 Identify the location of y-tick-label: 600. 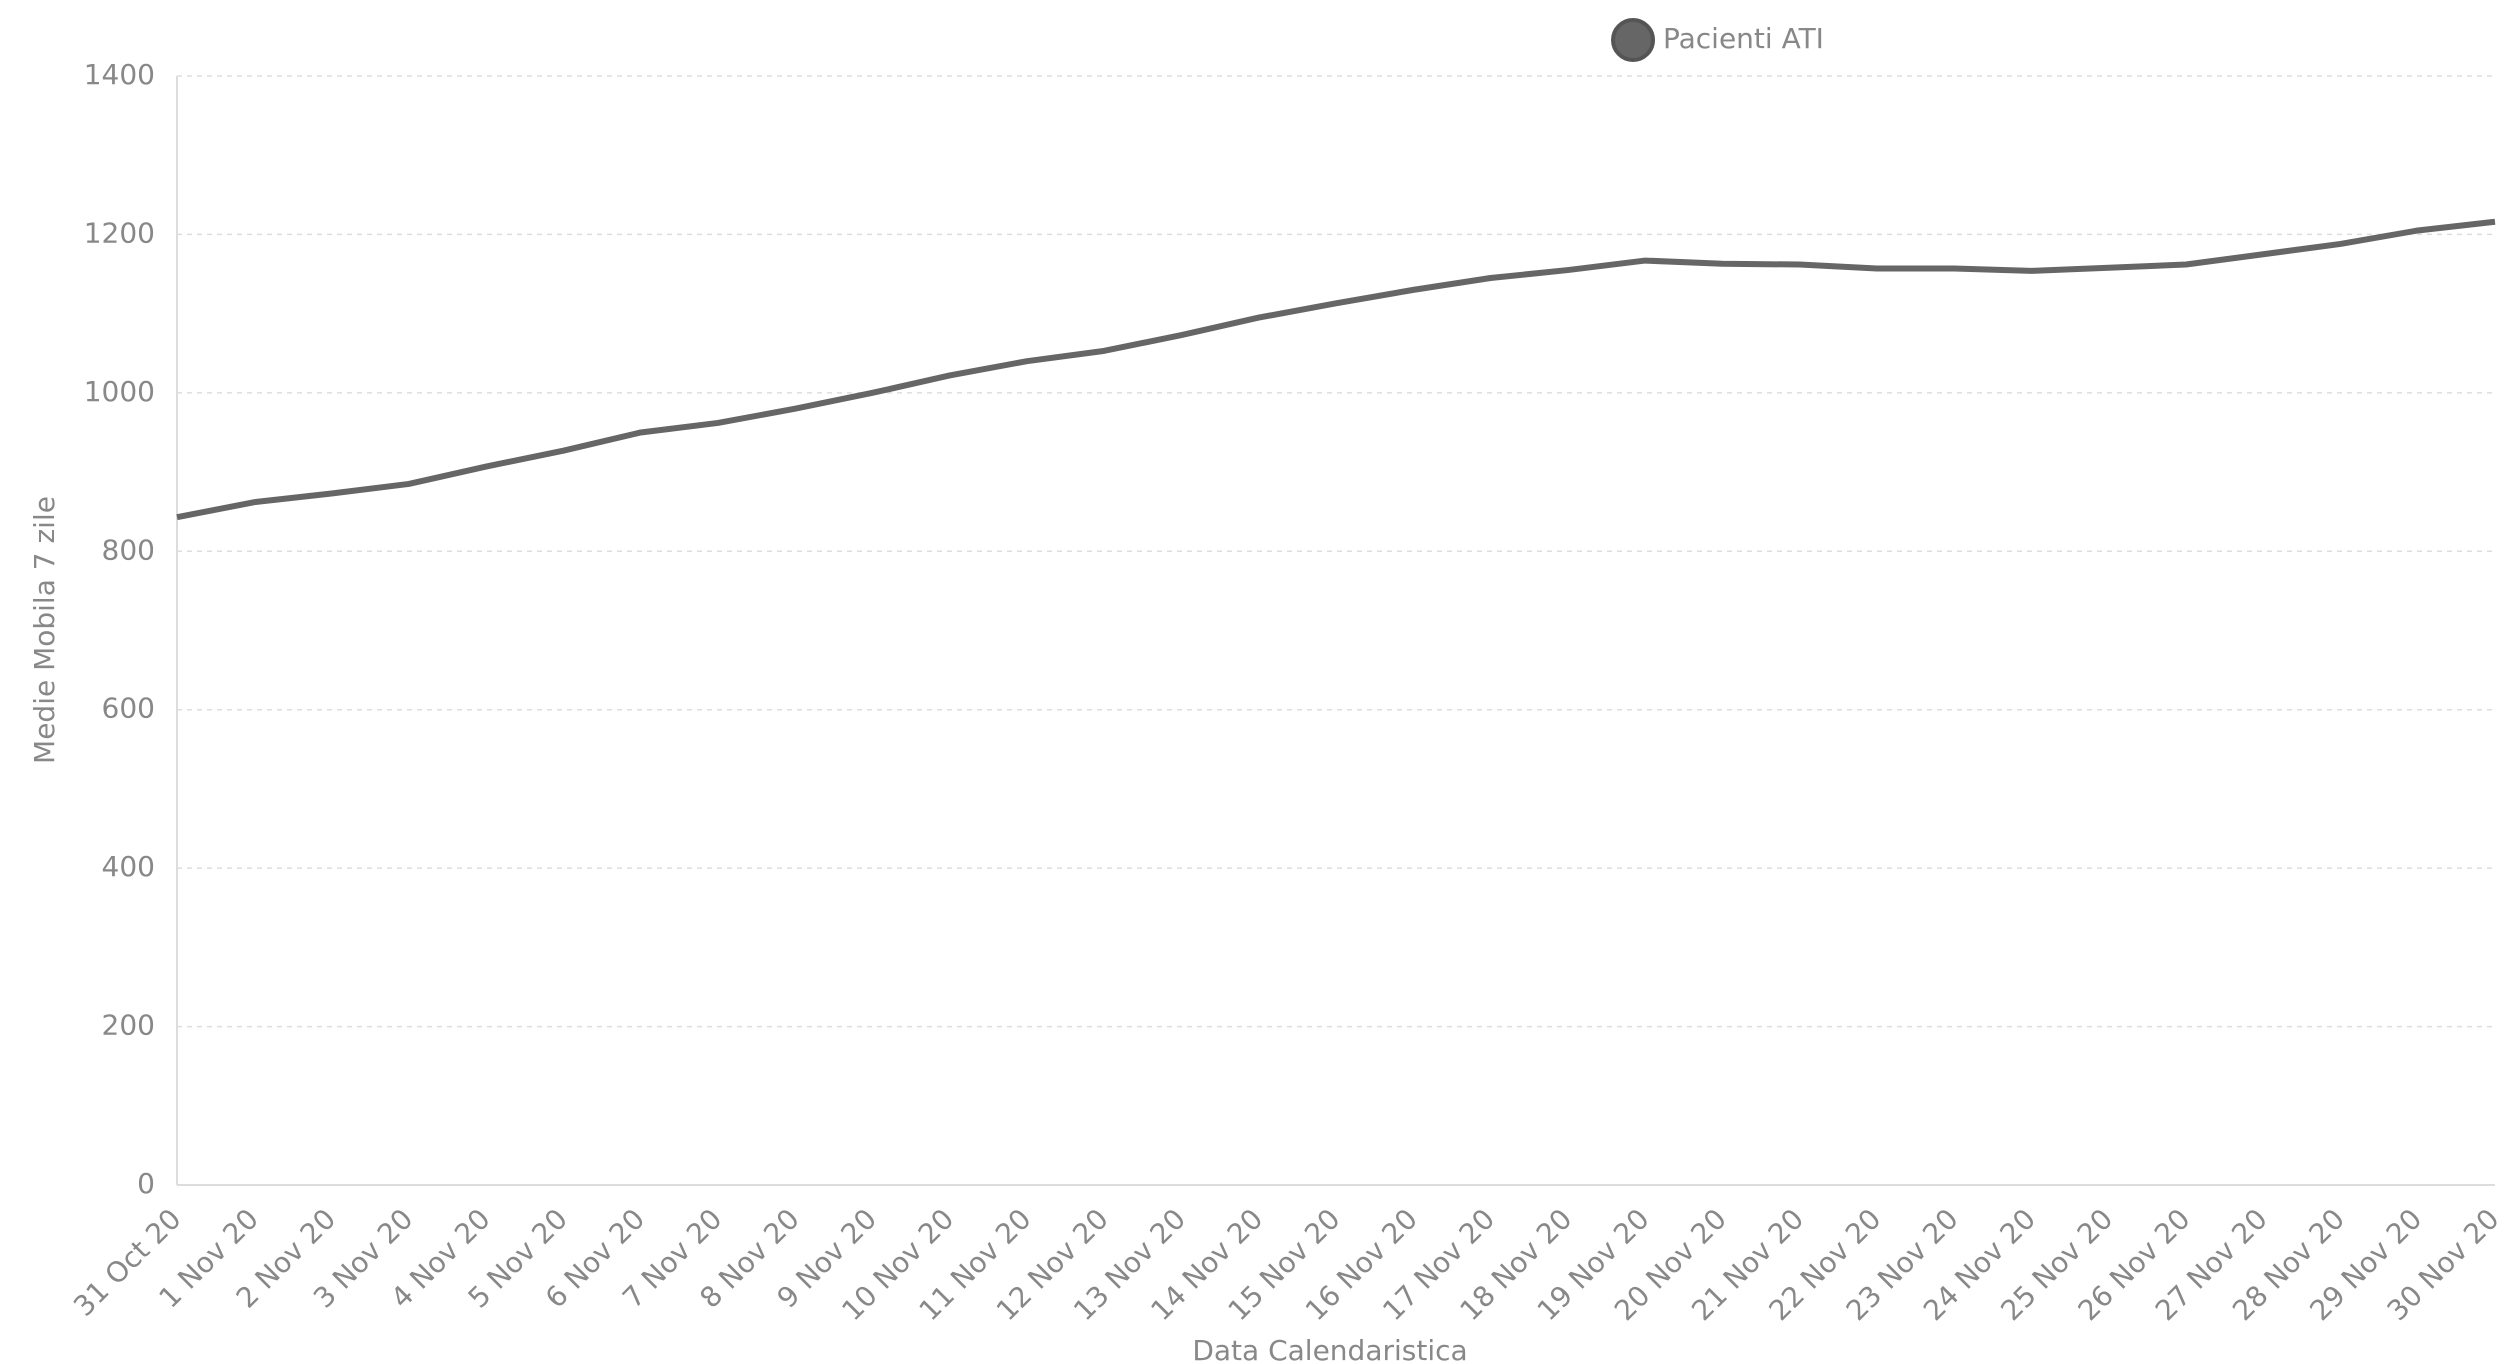
(128, 708).